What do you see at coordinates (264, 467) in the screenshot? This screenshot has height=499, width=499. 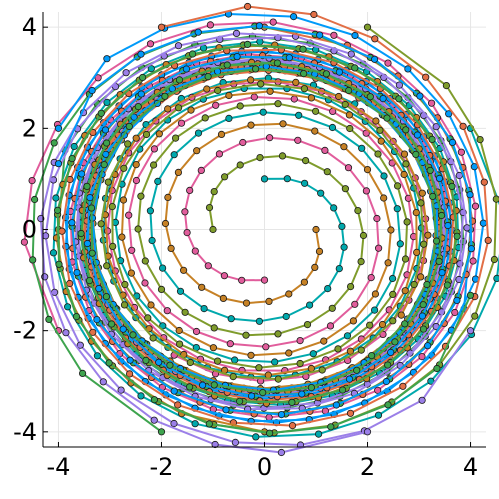 I see `x-tick-label: 0` at bounding box center [264, 467].